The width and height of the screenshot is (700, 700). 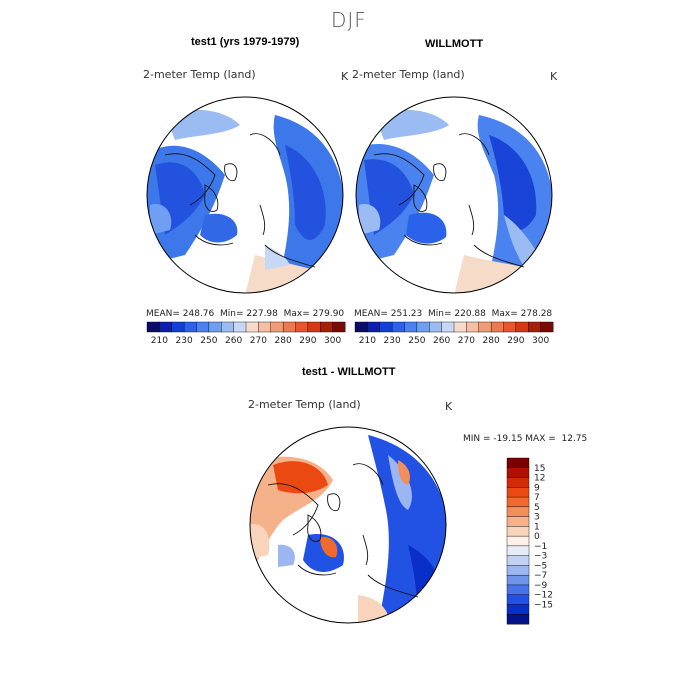 I want to click on panel1-colorbar-tick-label: 250, so click(x=208, y=341).